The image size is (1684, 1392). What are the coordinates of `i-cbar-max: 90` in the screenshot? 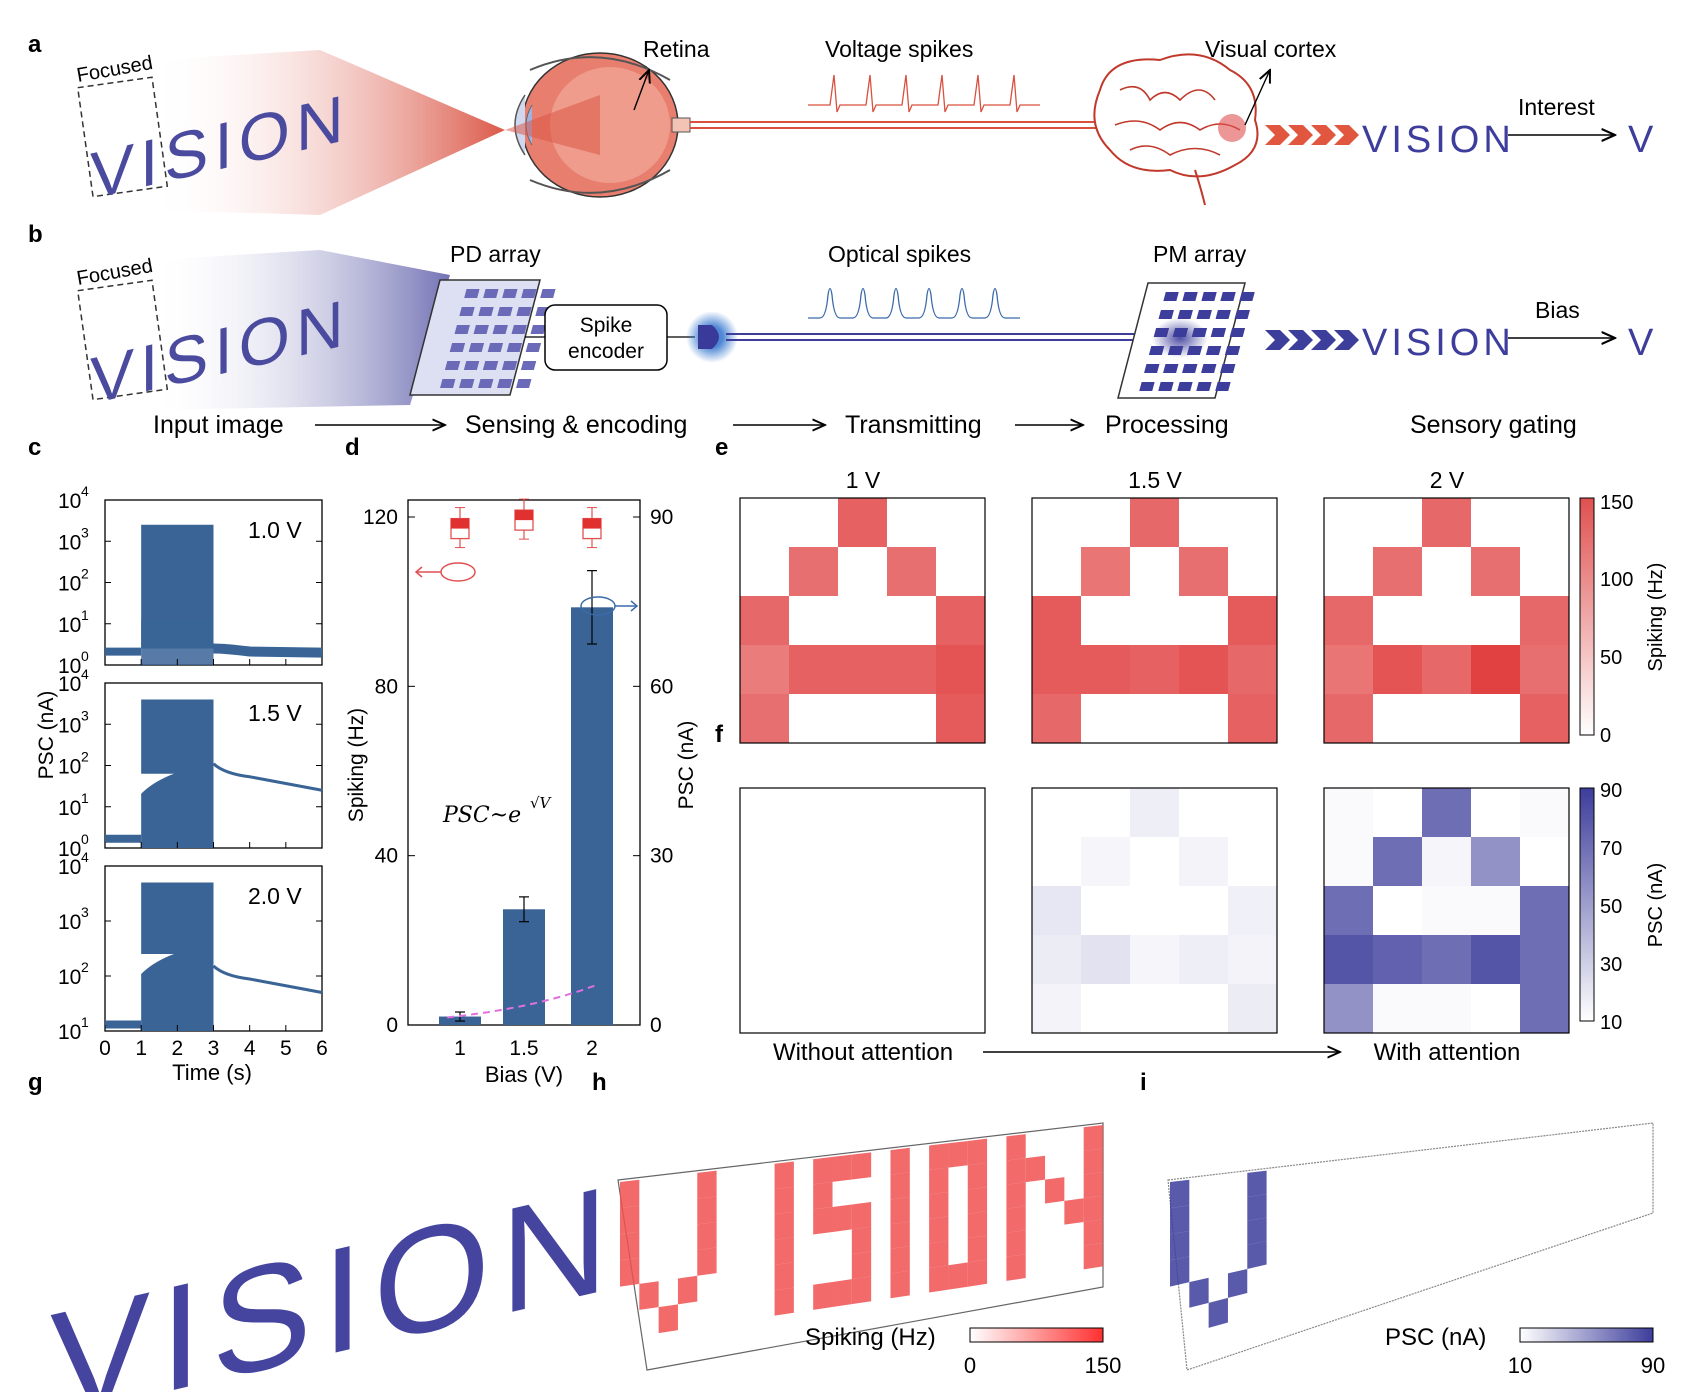 It's located at (1653, 1365).